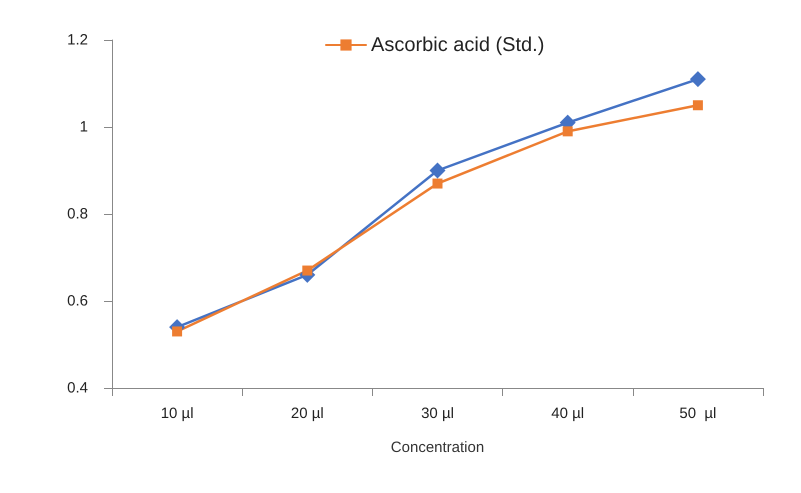 The image size is (801, 493). I want to click on x-tick-label: 40 µl, so click(567, 413).